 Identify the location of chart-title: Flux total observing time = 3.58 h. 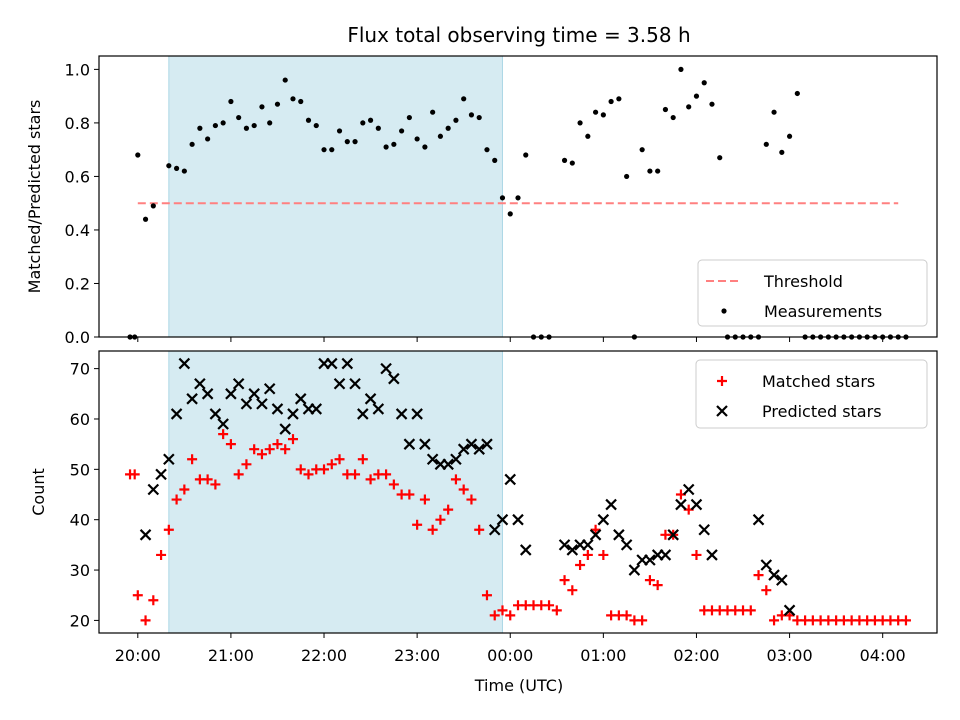
(518, 35).